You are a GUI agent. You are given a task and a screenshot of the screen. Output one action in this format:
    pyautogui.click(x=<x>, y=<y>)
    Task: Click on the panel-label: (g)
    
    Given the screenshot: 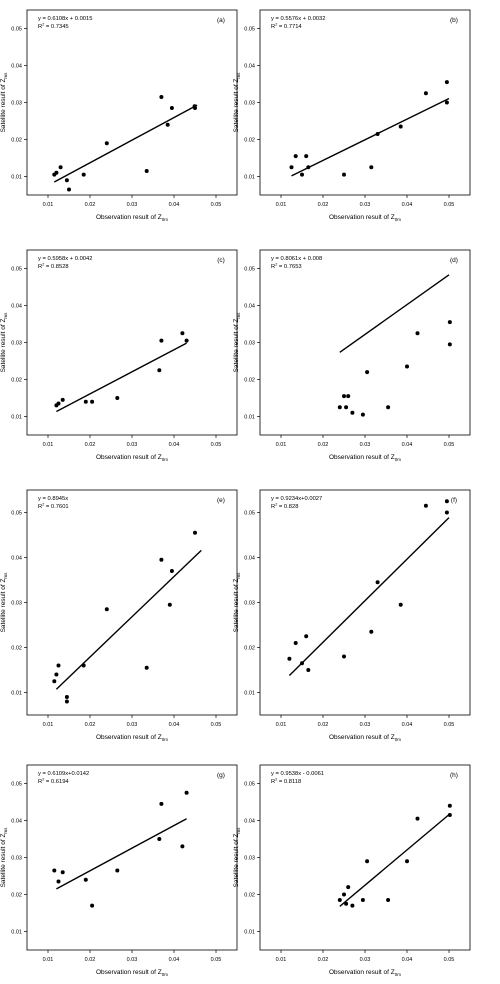 What is the action you would take?
    pyautogui.click(x=221, y=775)
    